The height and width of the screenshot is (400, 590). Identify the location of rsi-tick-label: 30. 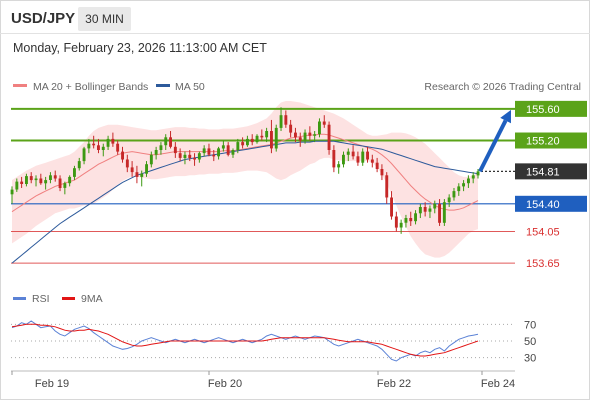
(530, 359).